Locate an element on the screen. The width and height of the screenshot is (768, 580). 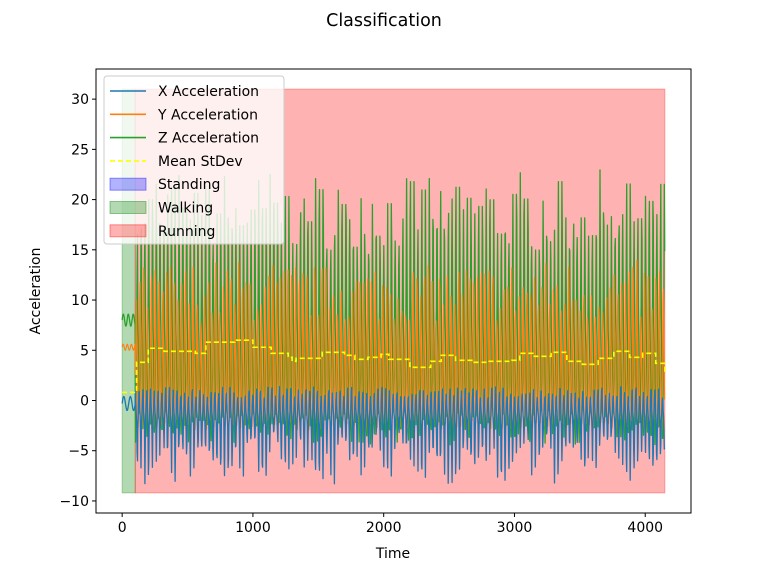
x-tick-label: 2000 is located at coordinates (384, 528).